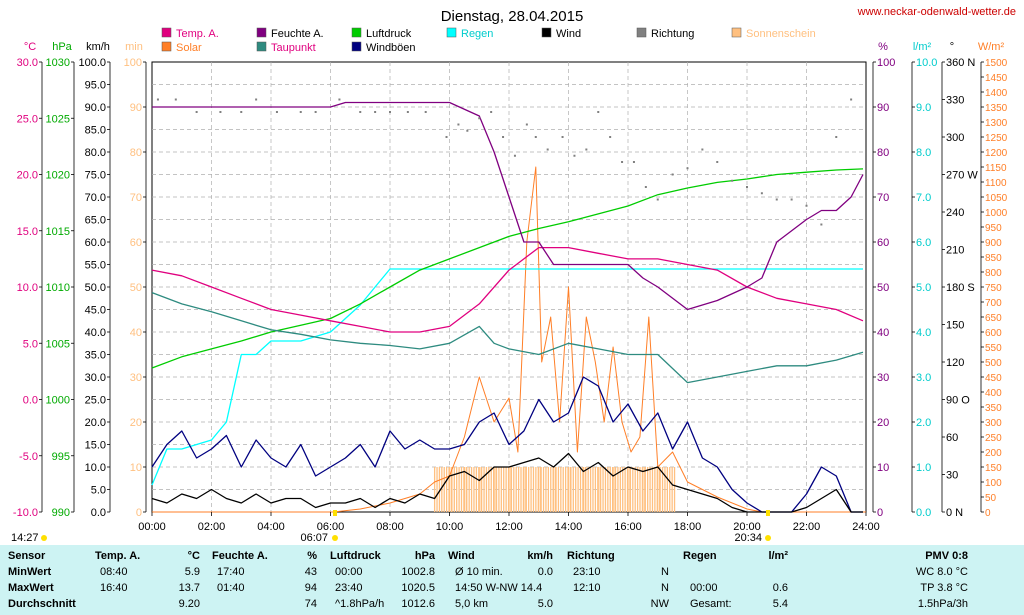 The image size is (1024, 615). I want to click on sunrise-marker, so click(335, 513).